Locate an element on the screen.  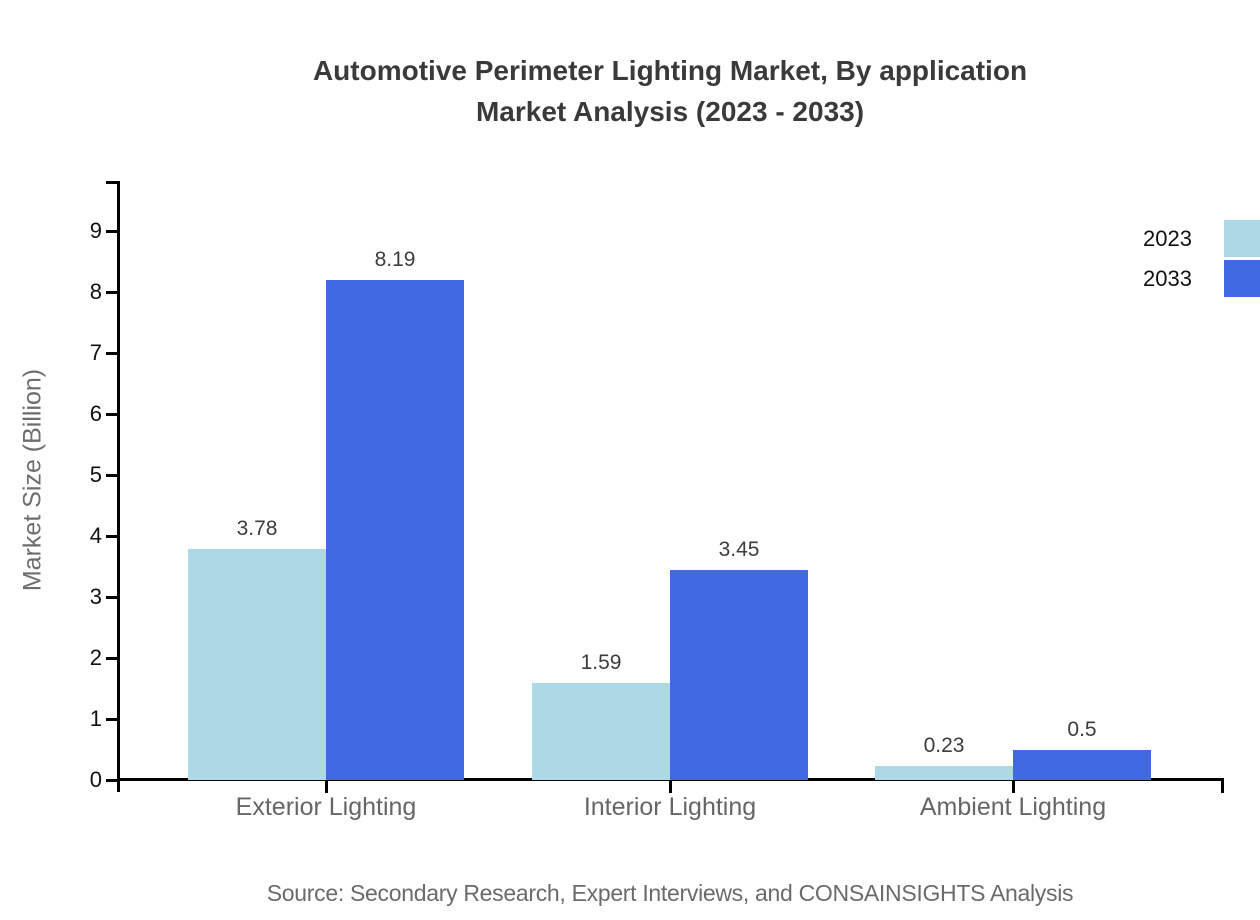
y-axis-tick-label: 7 is located at coordinates (95, 352).